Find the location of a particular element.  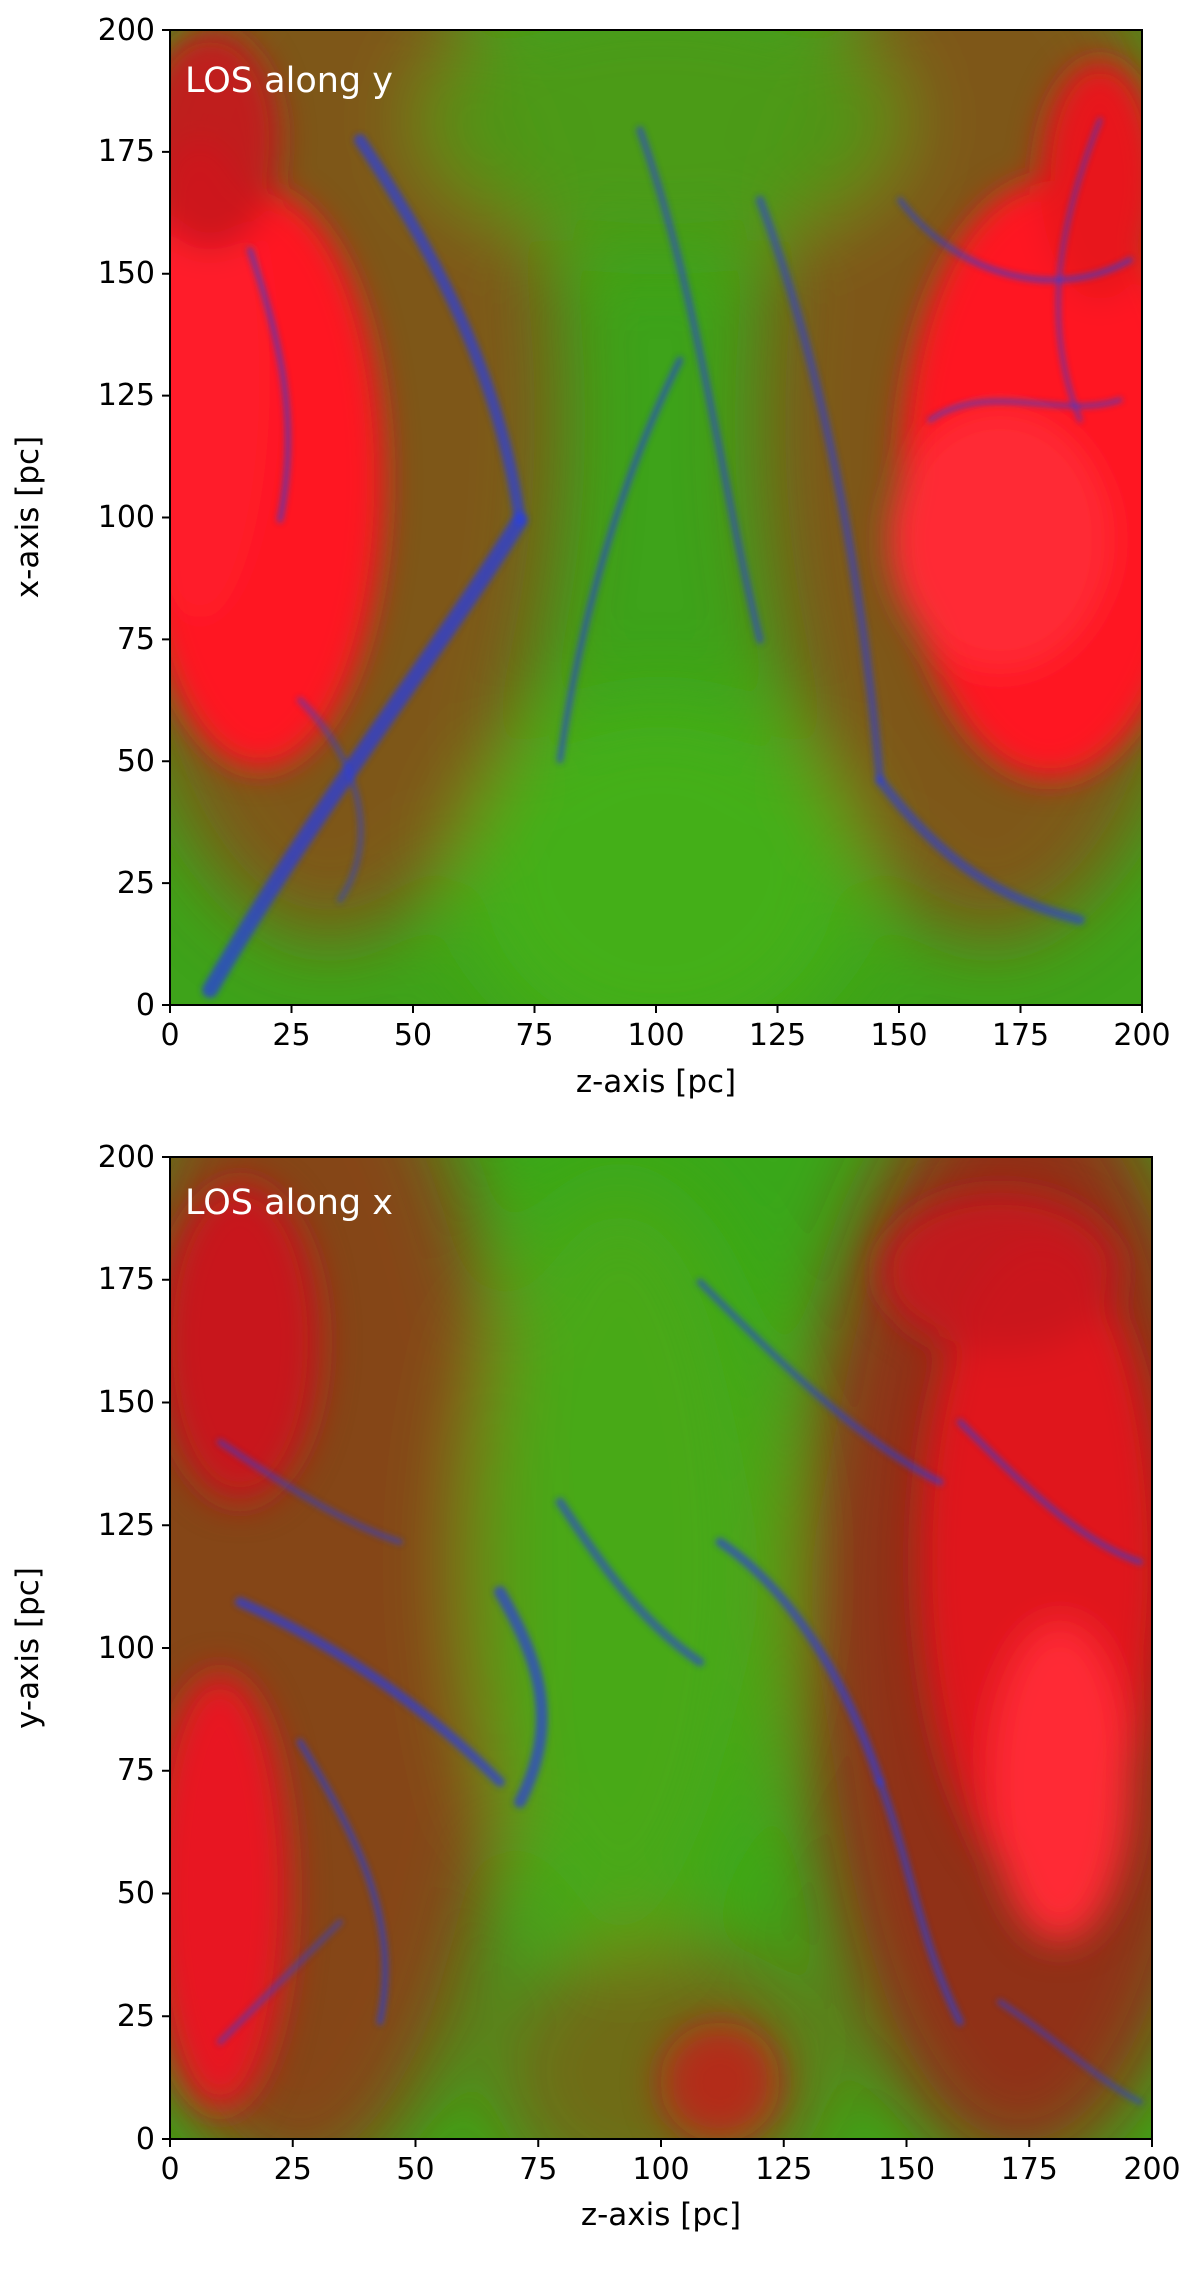

los-label: LOS along y is located at coordinates (289, 81).